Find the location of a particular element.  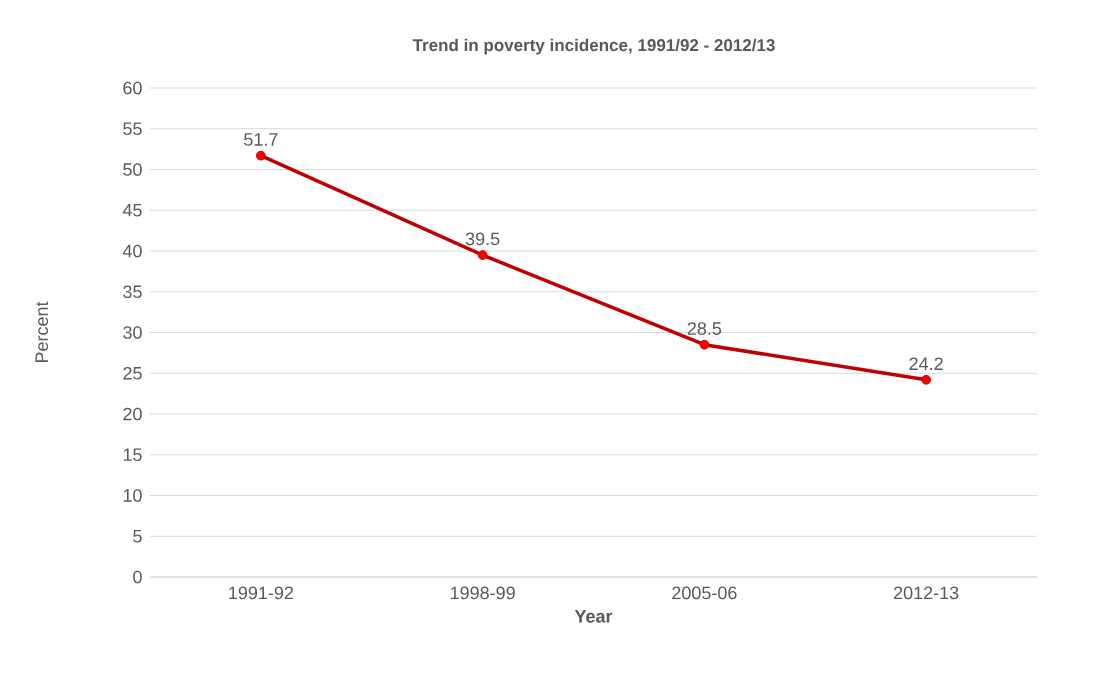

x-tick-label: 1991-92 is located at coordinates (261, 593).